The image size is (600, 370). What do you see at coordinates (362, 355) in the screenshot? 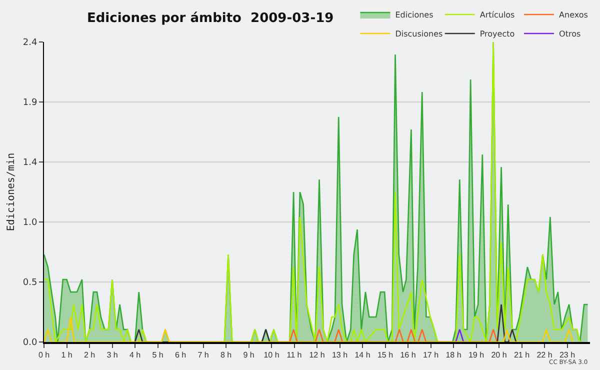
I see `x-tick-label: 14 h` at bounding box center [362, 355].